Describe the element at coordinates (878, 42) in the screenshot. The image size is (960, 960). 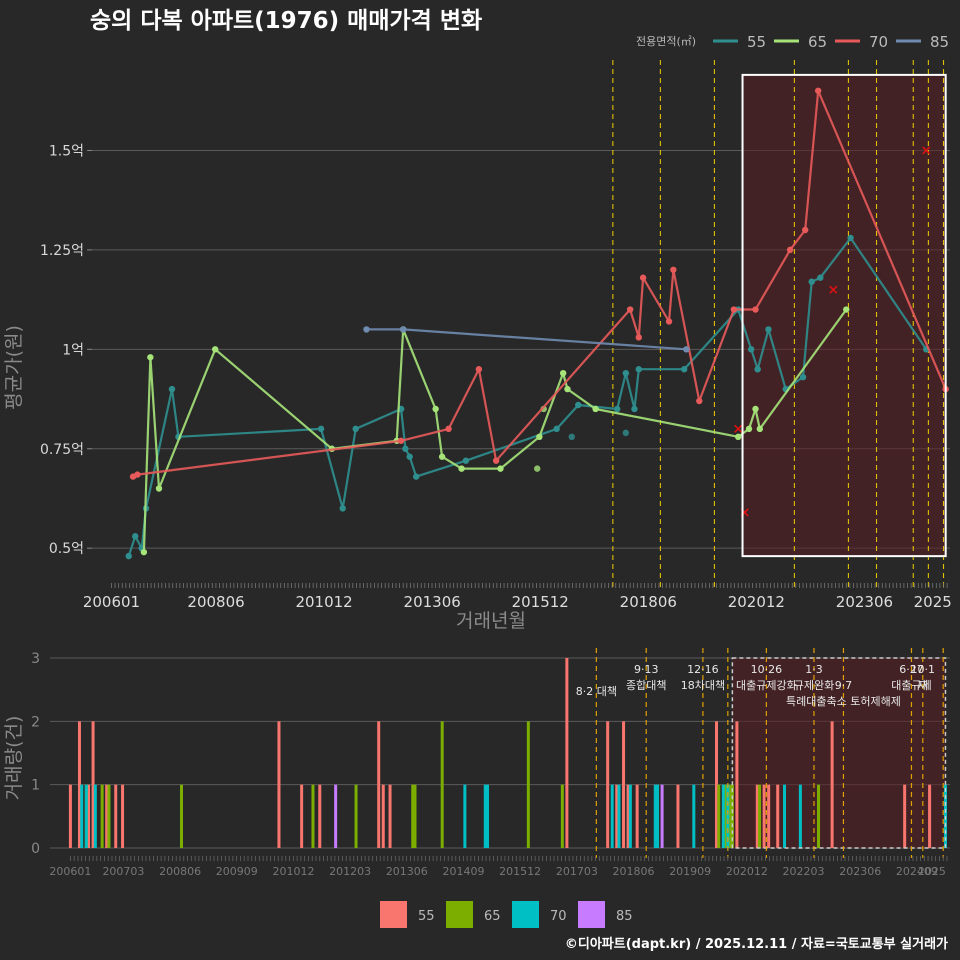
I see `legend-label-70: 70` at that location.